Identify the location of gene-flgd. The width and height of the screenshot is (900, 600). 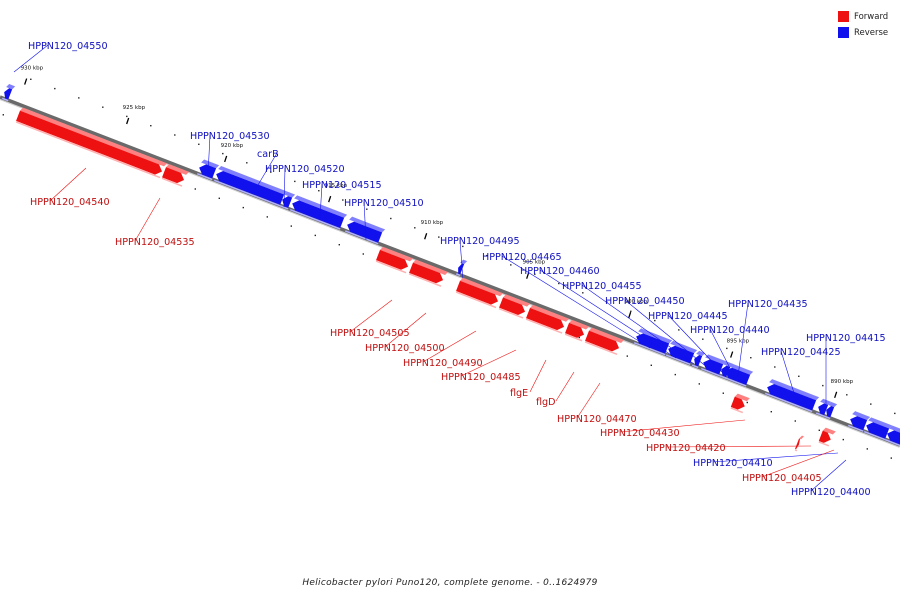
(575, 330).